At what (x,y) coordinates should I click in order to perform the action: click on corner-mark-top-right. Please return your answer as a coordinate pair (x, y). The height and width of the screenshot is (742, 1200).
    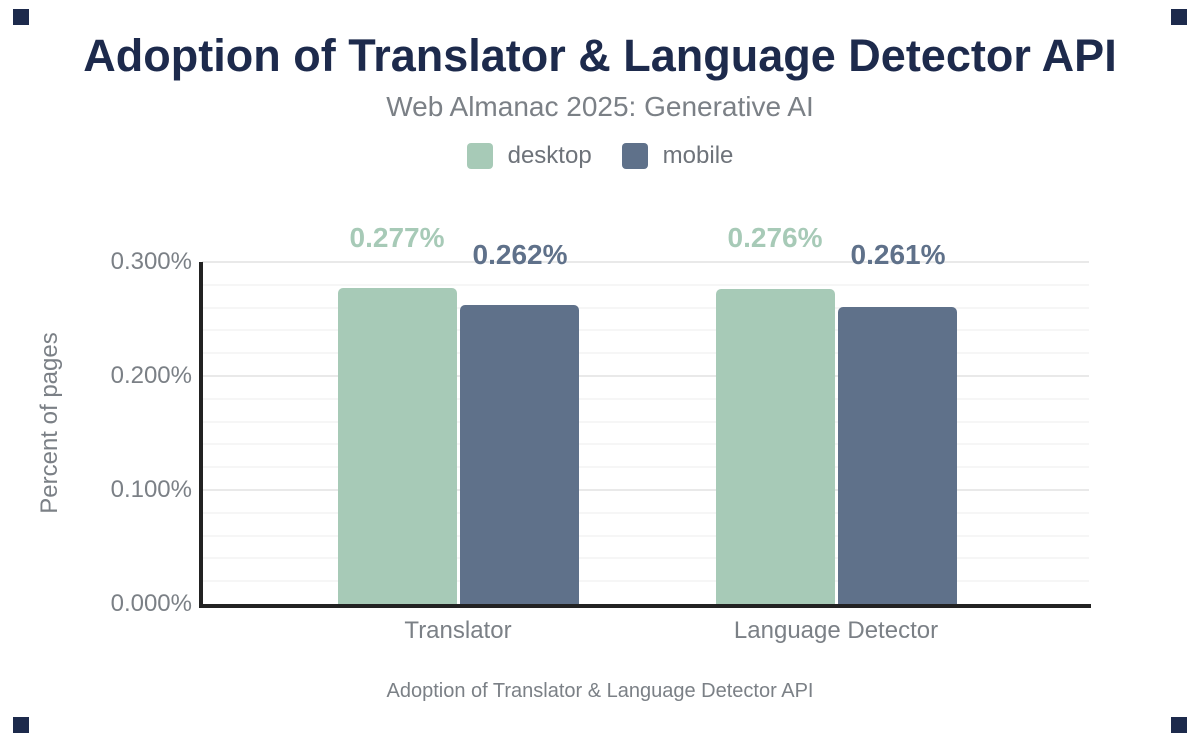
    Looking at the image, I should click on (1179, 17).